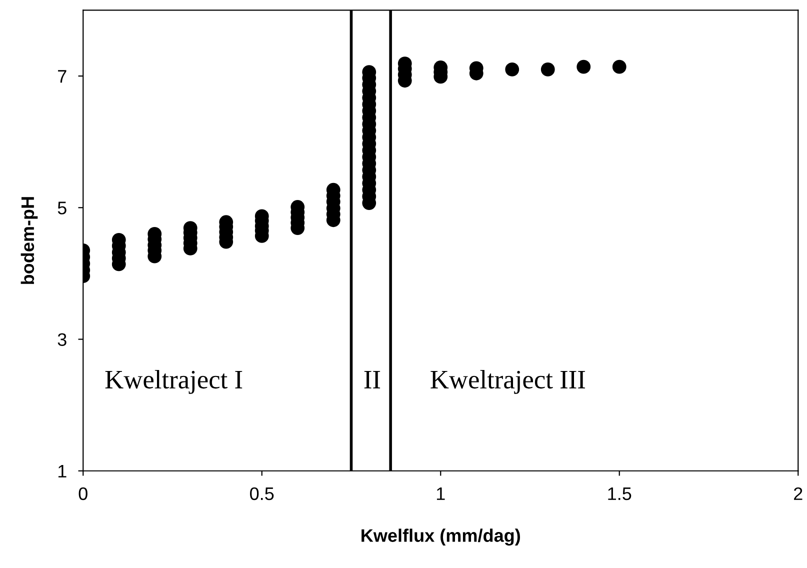  What do you see at coordinates (262, 493) in the screenshot?
I see `x-tick-label: 0.5` at bounding box center [262, 493].